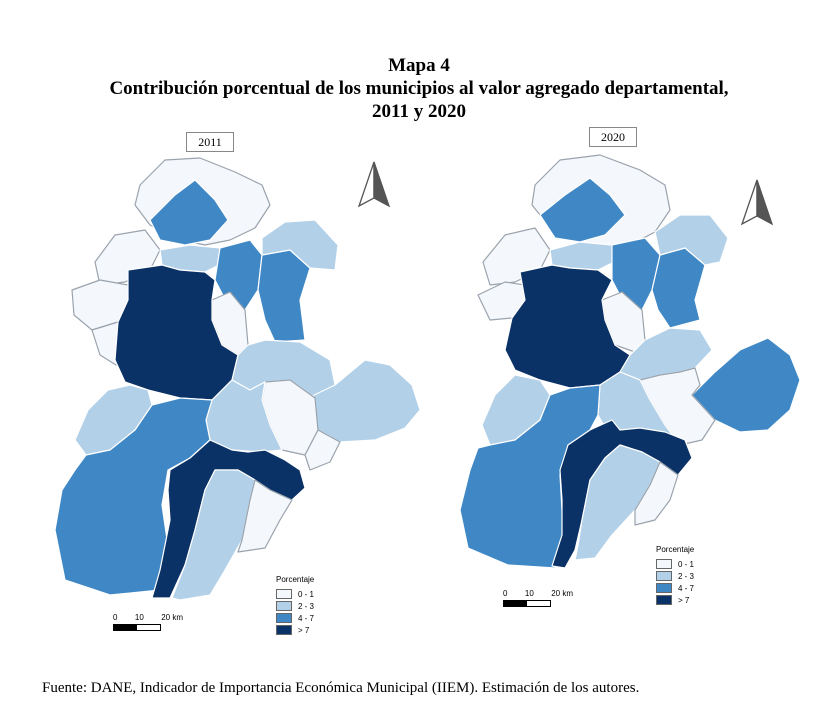 The width and height of the screenshot is (838, 724). I want to click on map-title-years: 2011 y 2020, so click(419, 111).